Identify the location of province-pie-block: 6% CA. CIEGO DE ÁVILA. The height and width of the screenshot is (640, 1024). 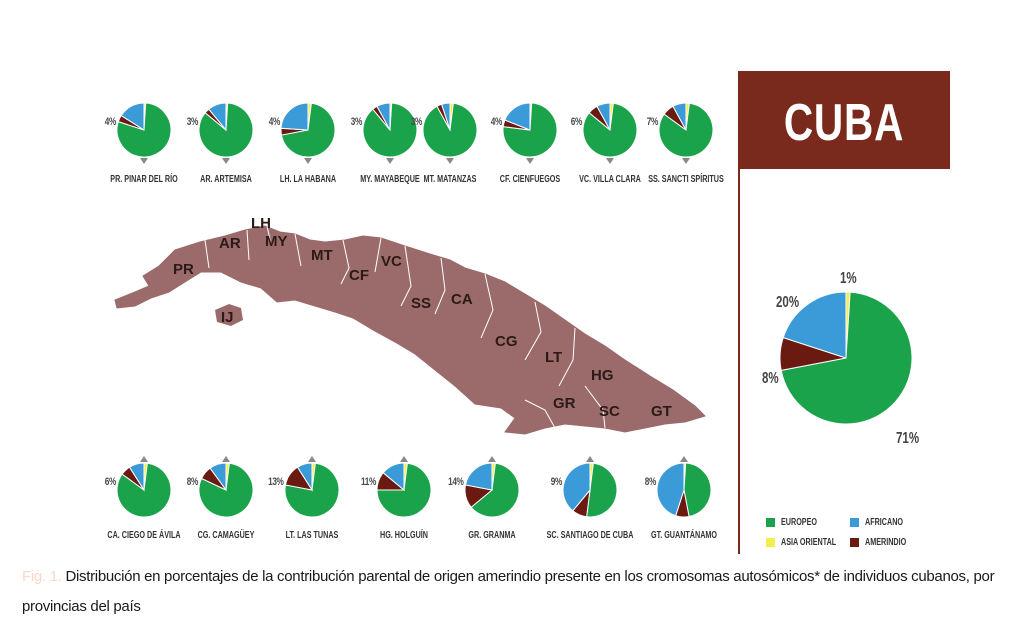
(144, 505).